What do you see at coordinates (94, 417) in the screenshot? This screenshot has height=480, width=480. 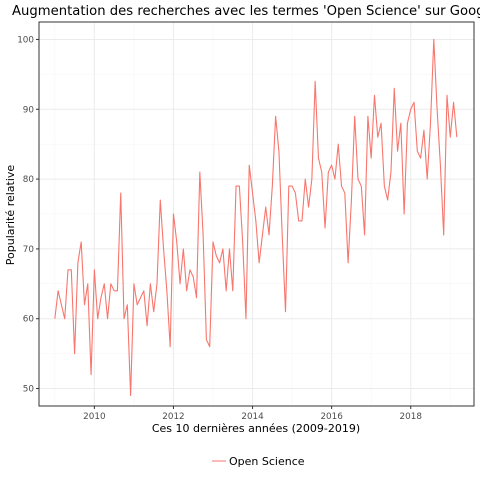 I see `x-tick-label: 2010` at bounding box center [94, 417].